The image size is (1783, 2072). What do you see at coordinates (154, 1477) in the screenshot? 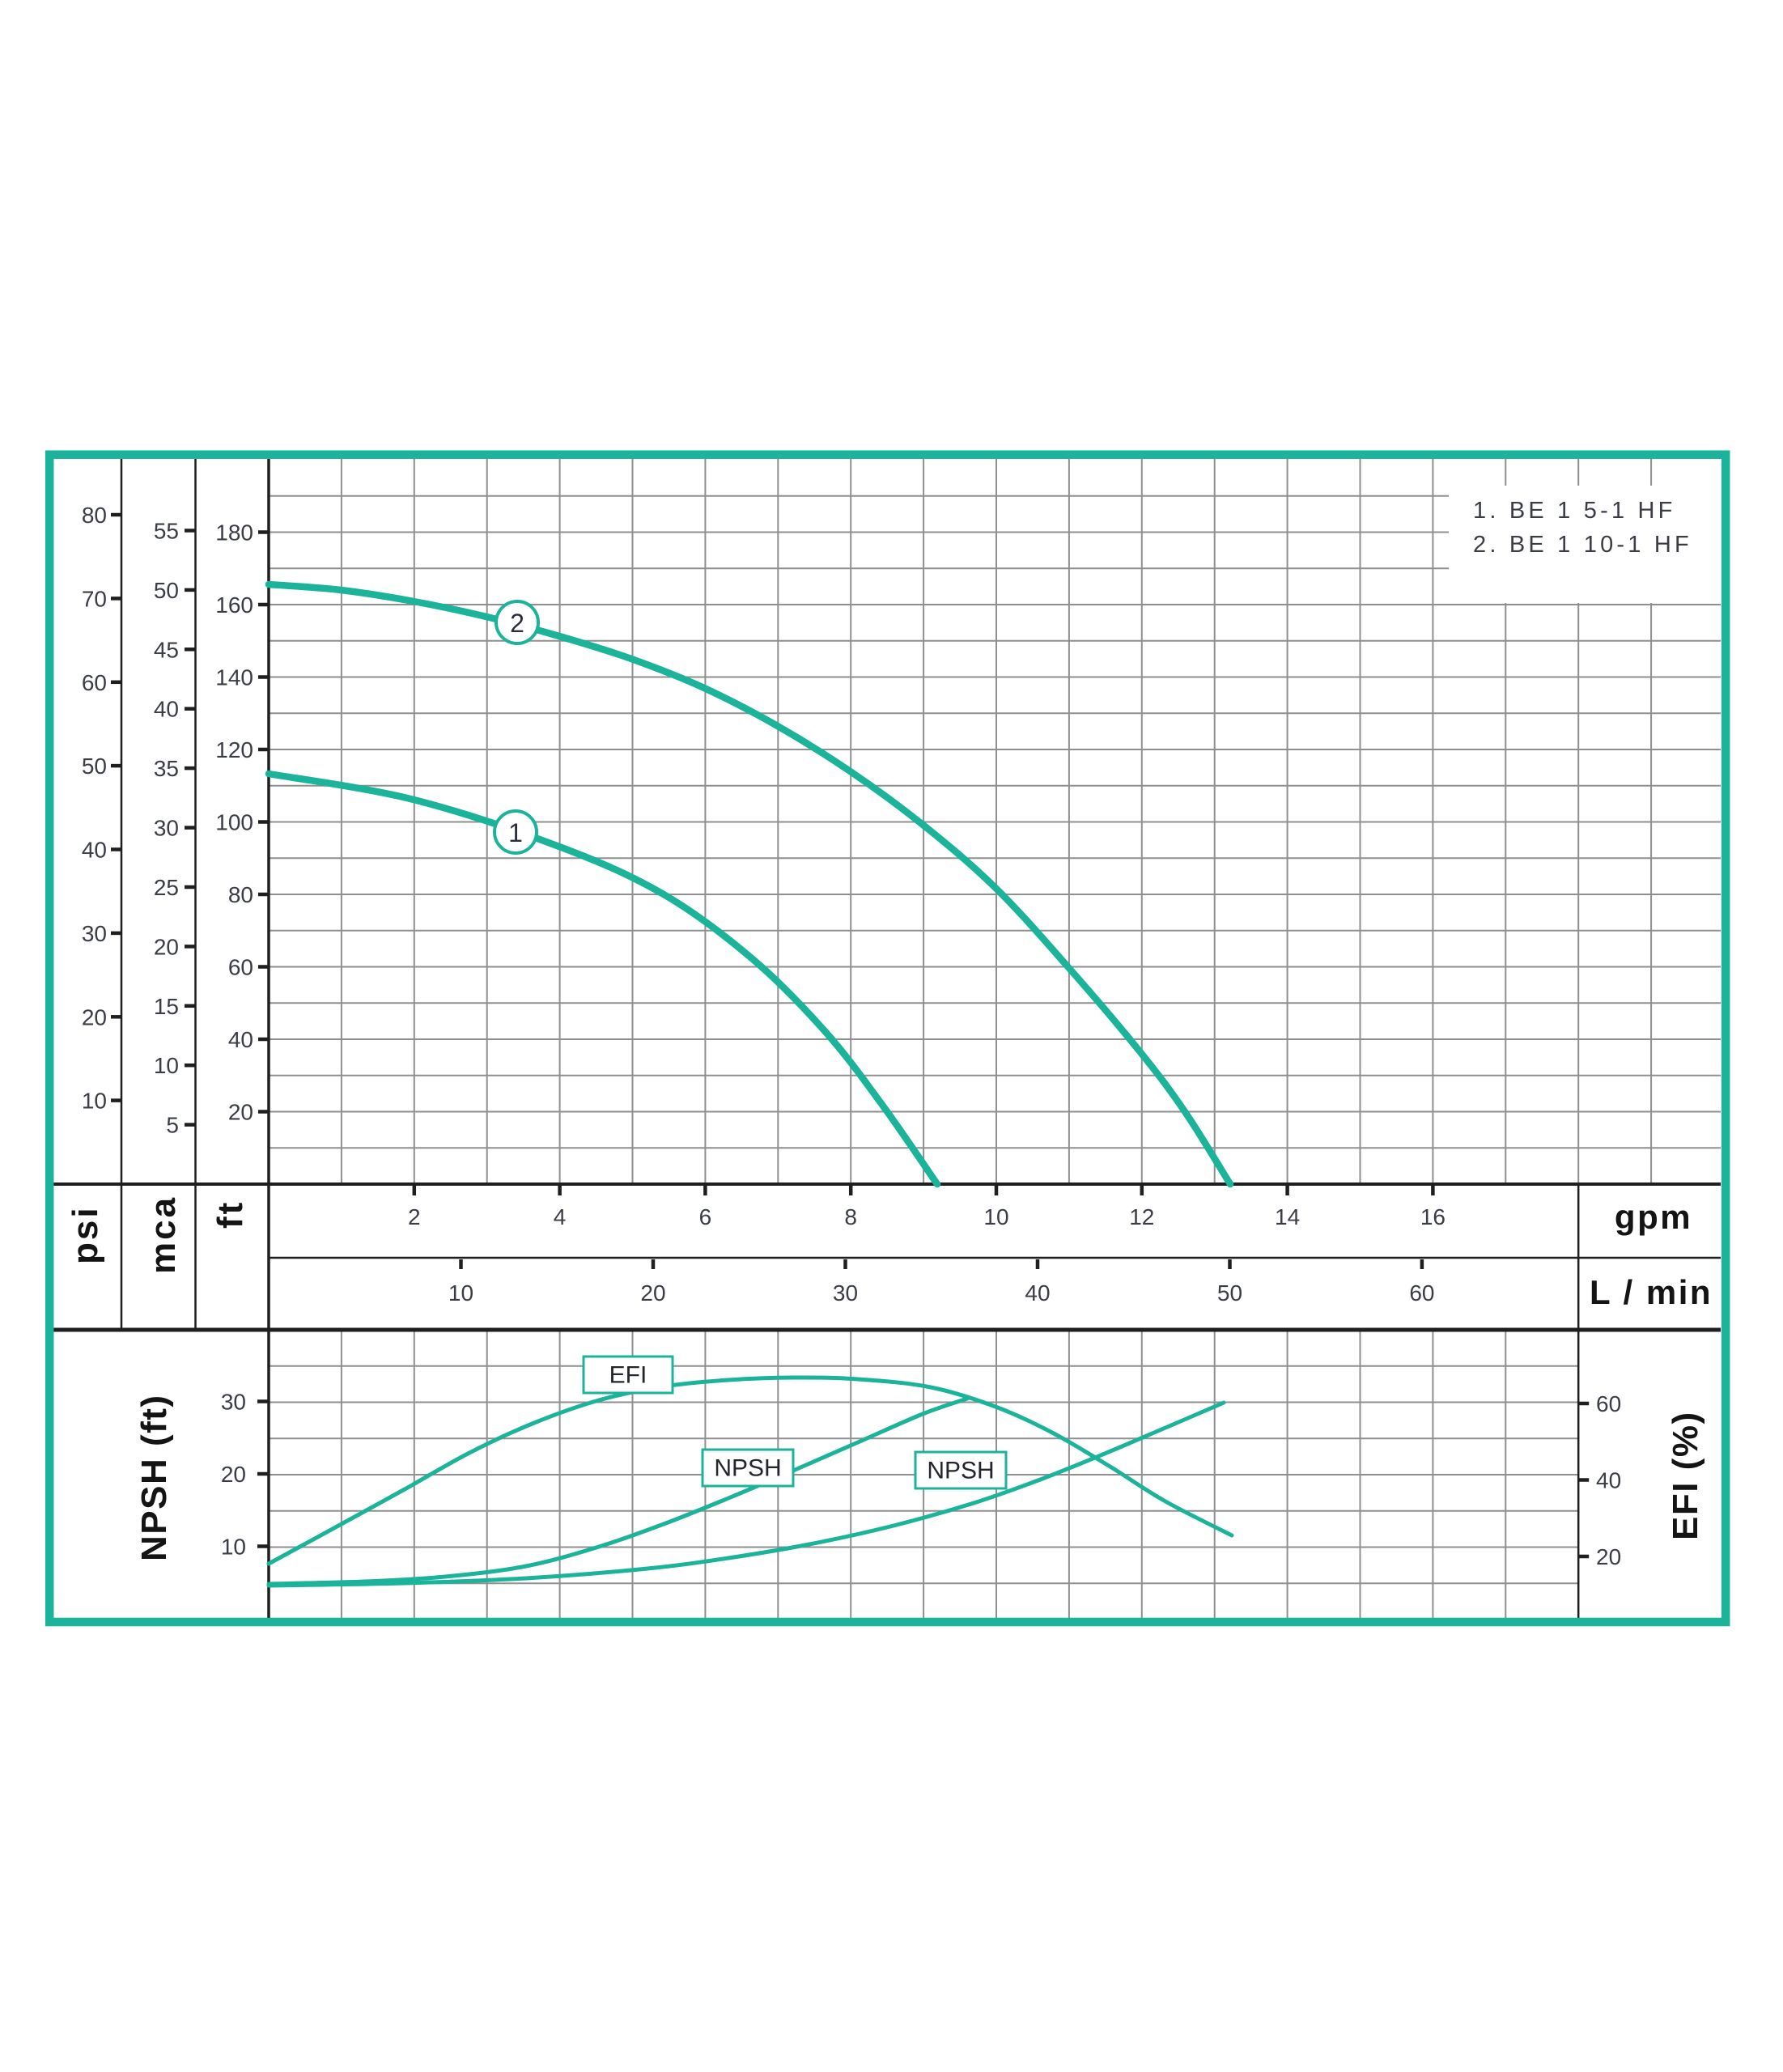
I see `svg-text: NPSH (ft)` at bounding box center [154, 1477].